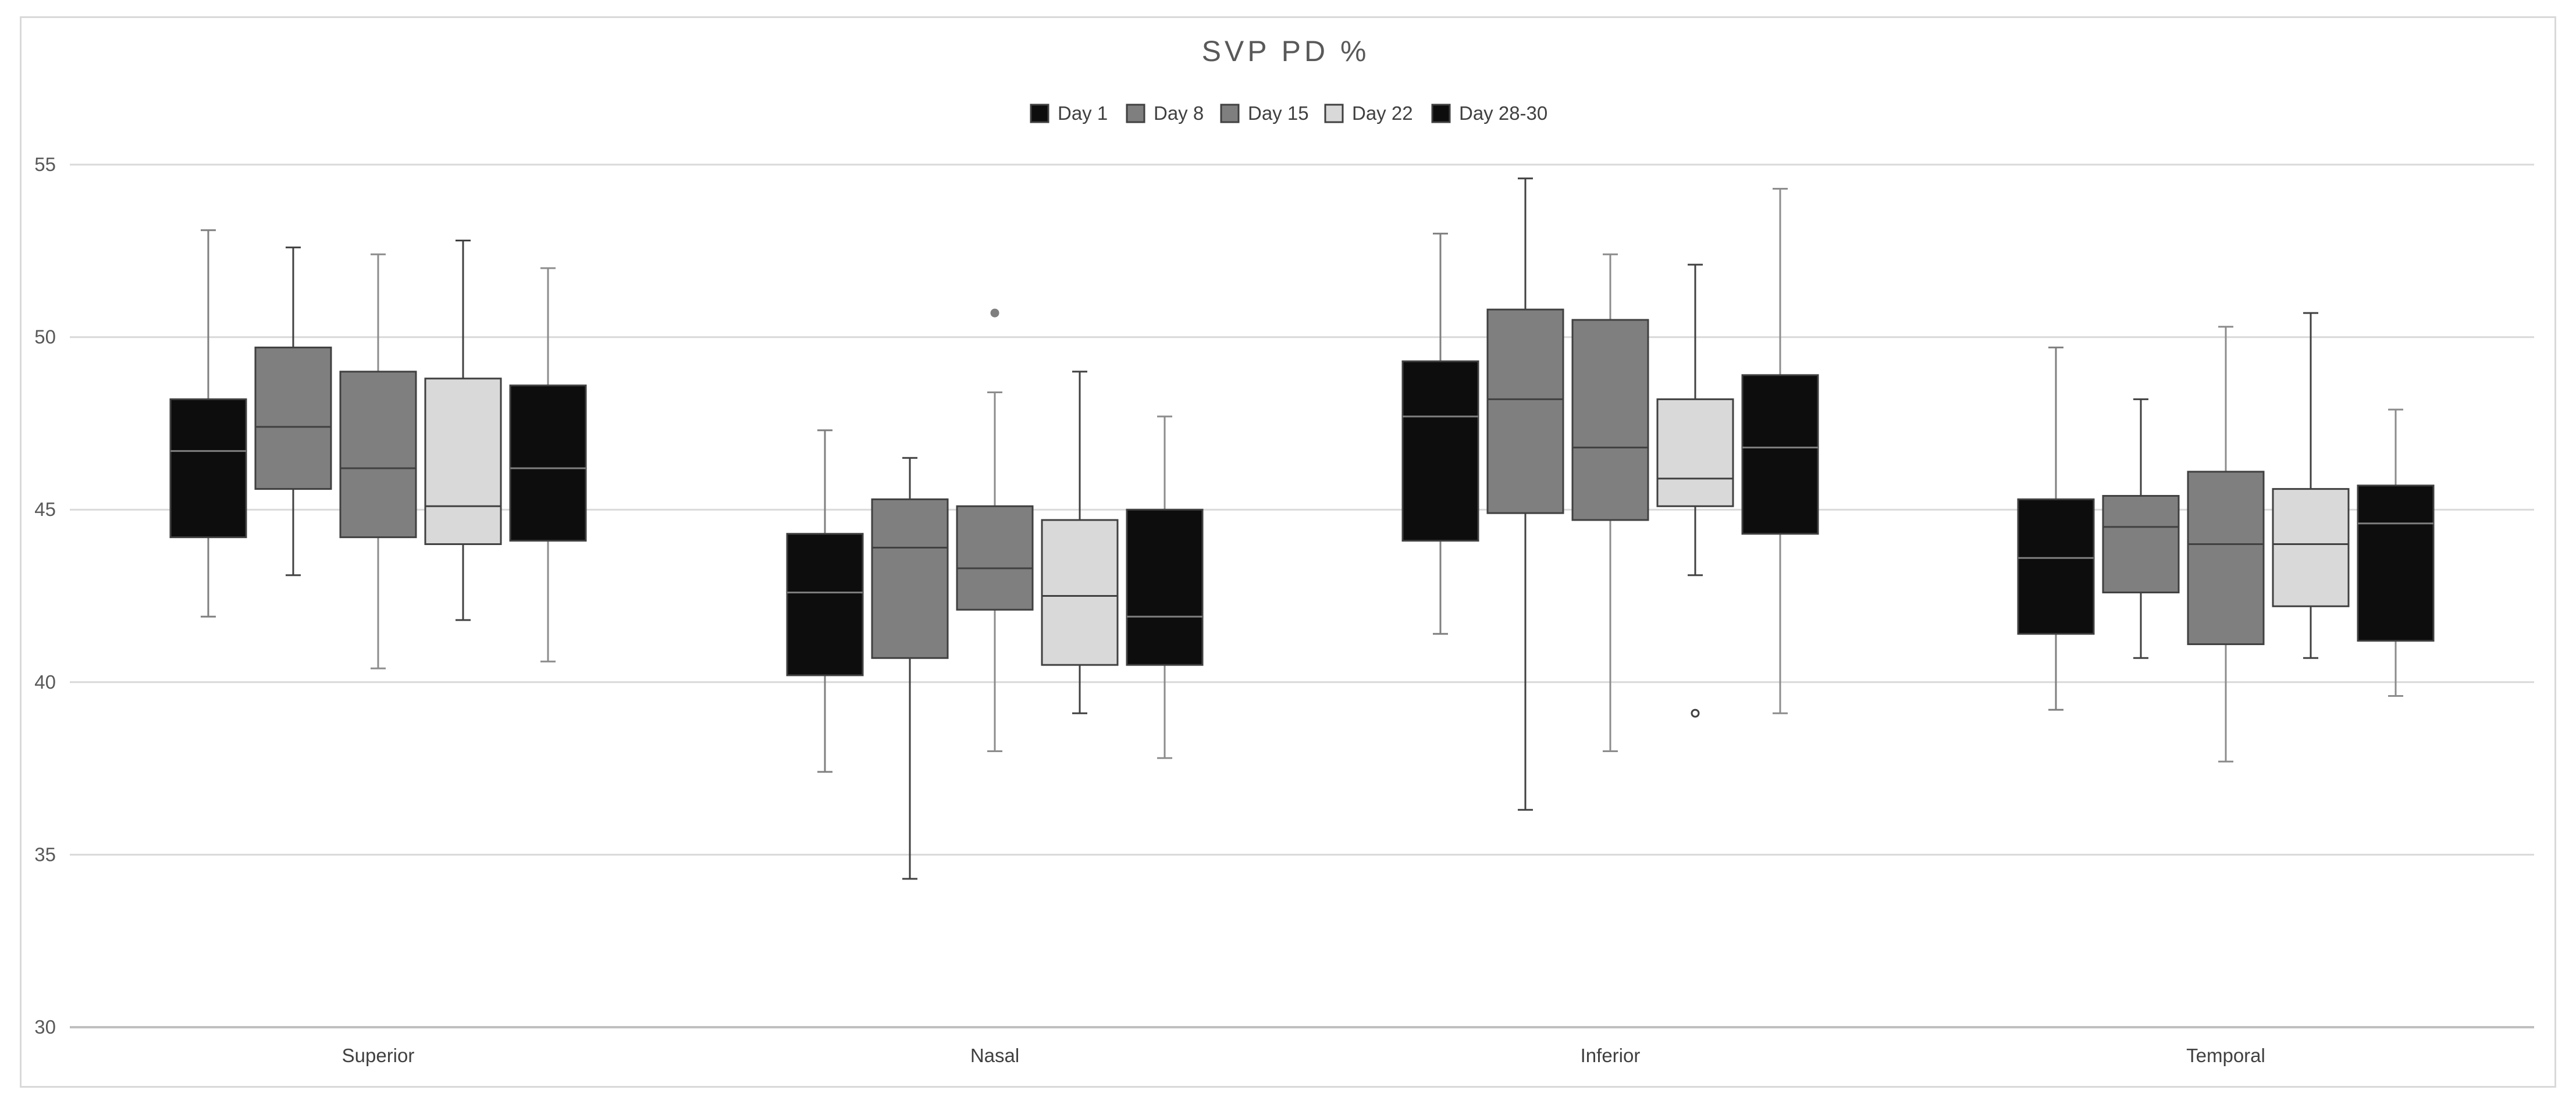  What do you see at coordinates (1286, 51) in the screenshot?
I see `chart-title: SVP PD %` at bounding box center [1286, 51].